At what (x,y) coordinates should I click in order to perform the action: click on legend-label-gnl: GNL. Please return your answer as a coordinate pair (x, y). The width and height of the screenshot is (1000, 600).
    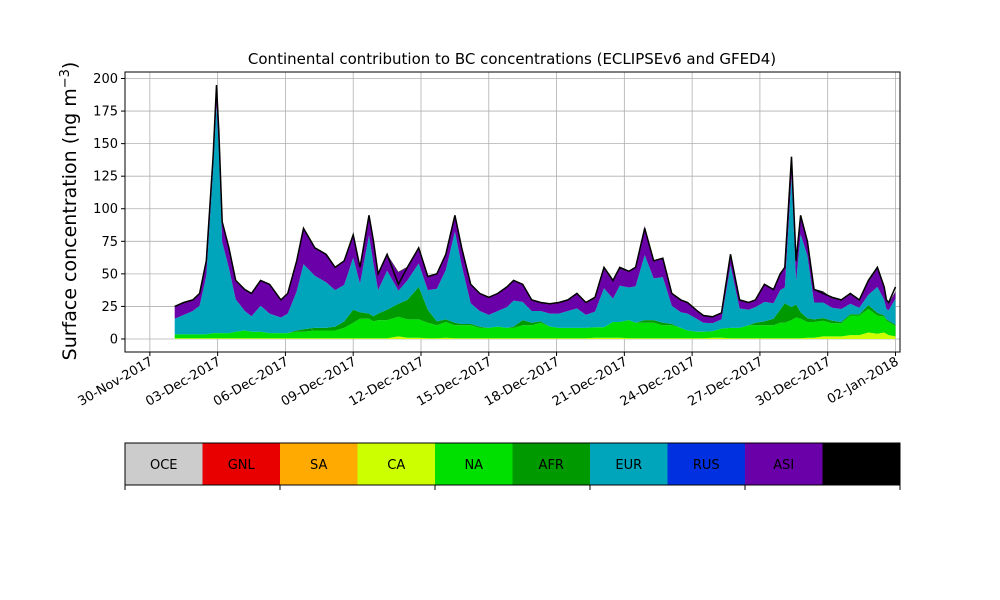
    Looking at the image, I should click on (242, 465).